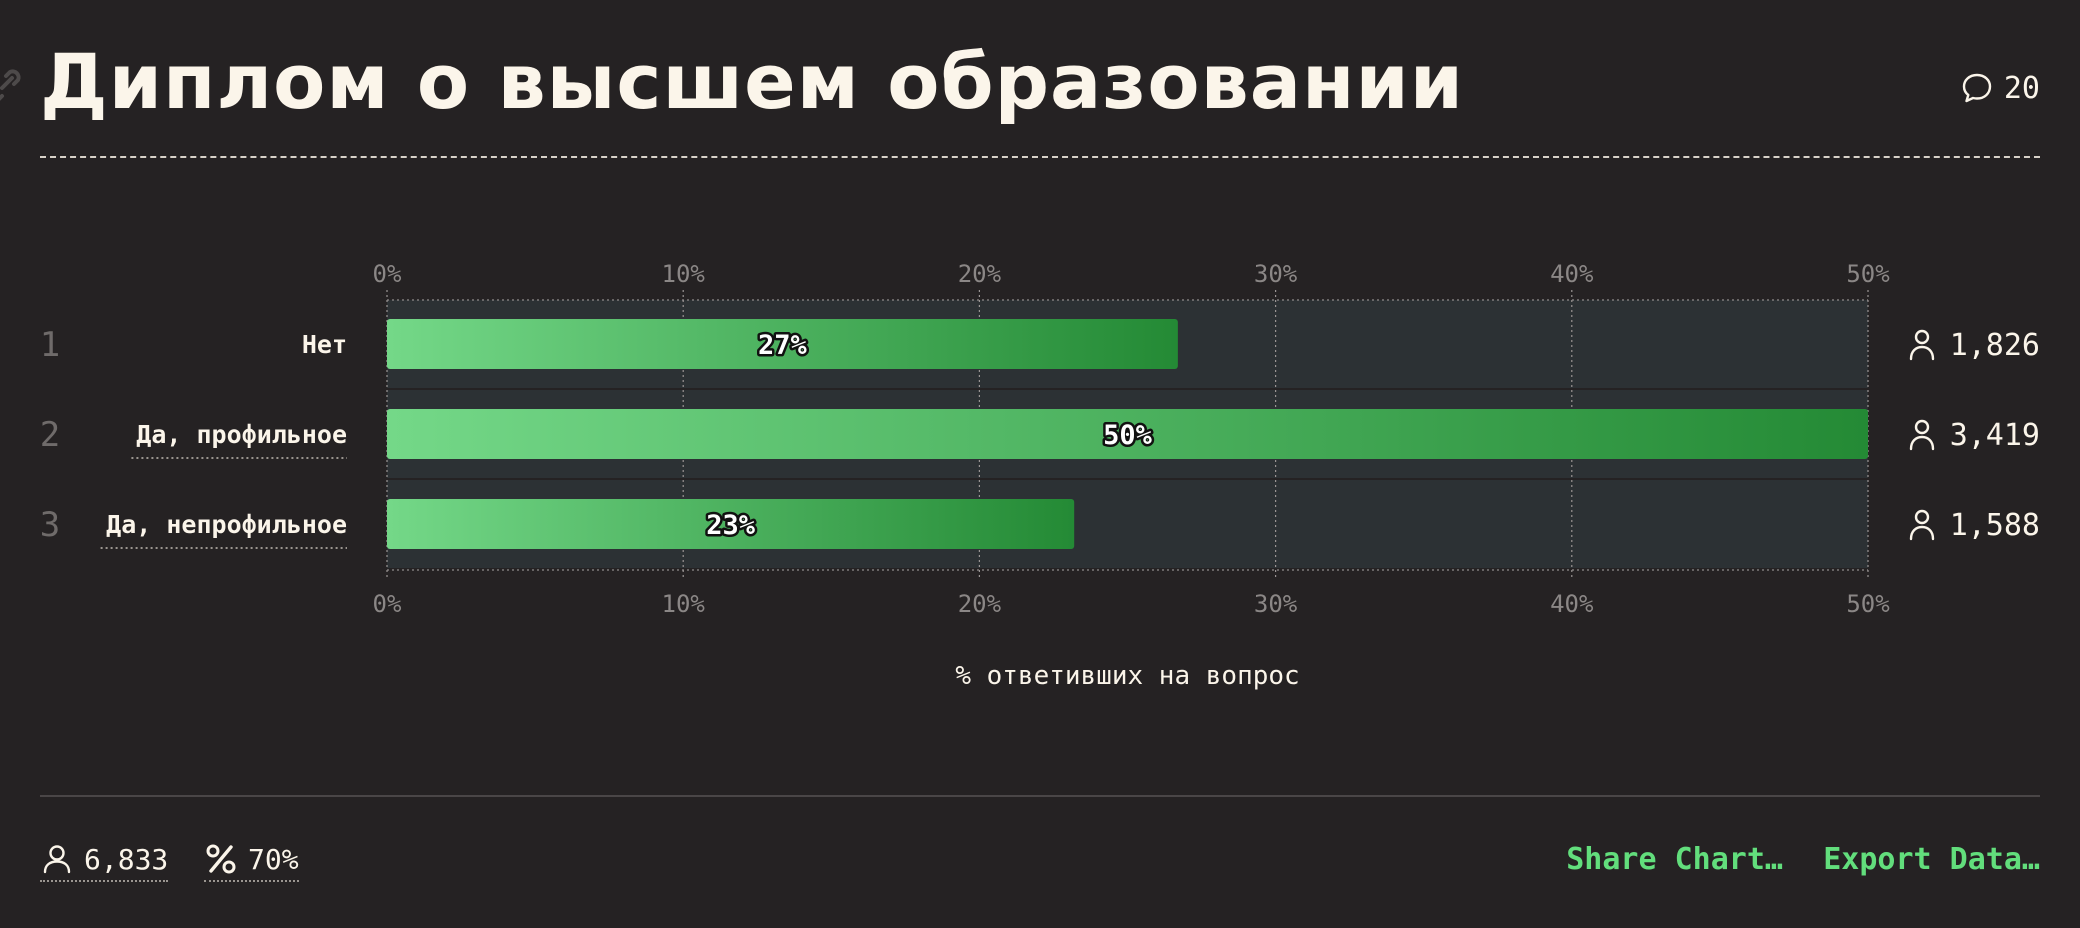 Image resolution: width=2080 pixels, height=928 pixels. What do you see at coordinates (684, 274) in the screenshot?
I see `x-tick-label-top: 10%` at bounding box center [684, 274].